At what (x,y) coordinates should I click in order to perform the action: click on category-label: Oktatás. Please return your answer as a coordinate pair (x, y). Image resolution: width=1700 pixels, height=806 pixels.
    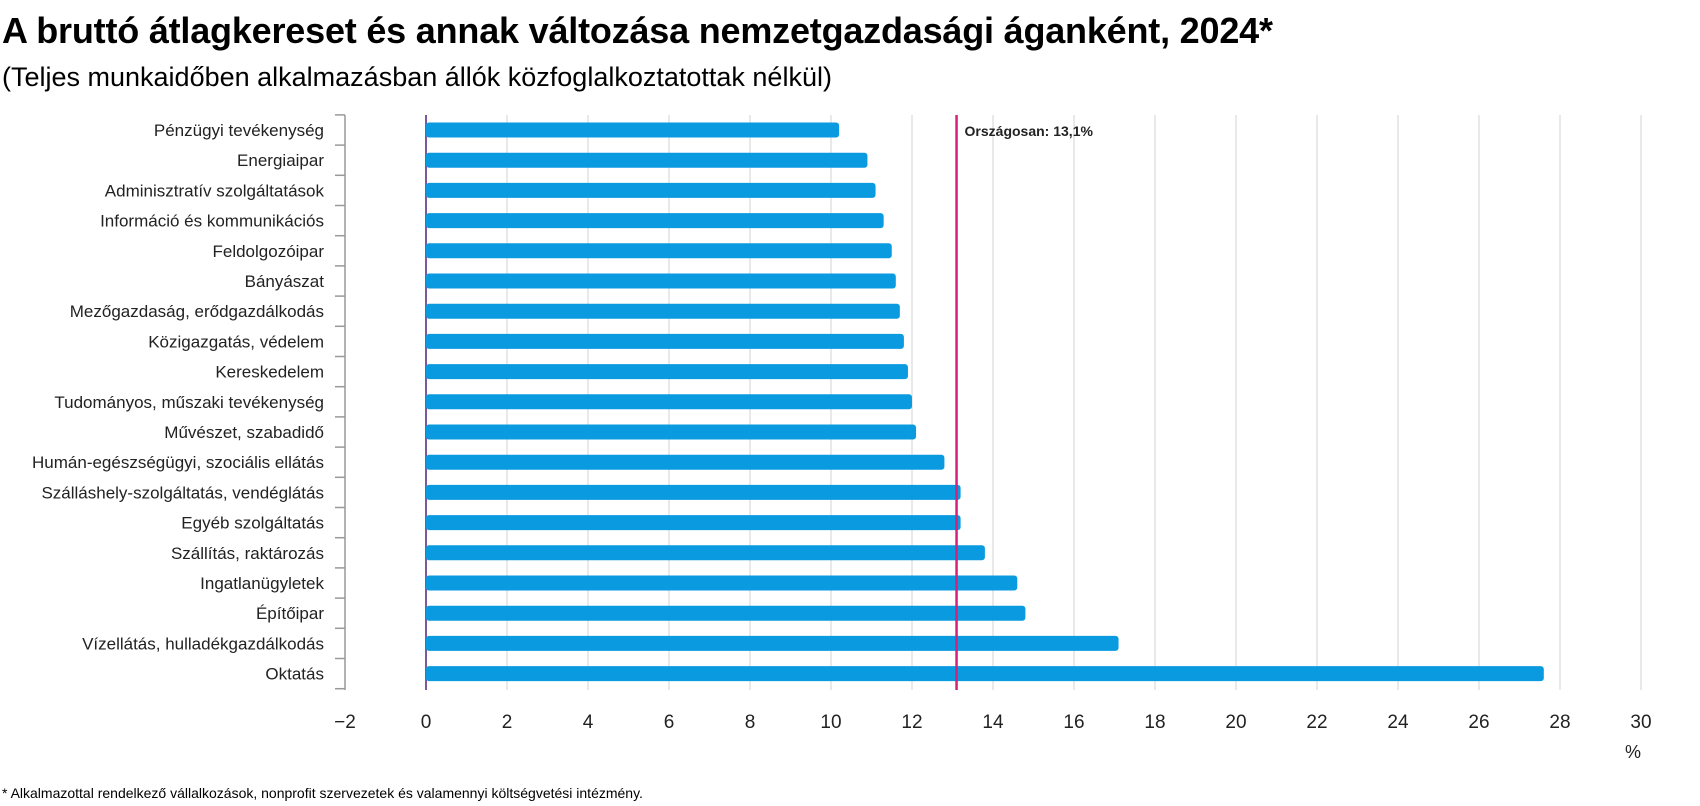
    Looking at the image, I should click on (294, 674).